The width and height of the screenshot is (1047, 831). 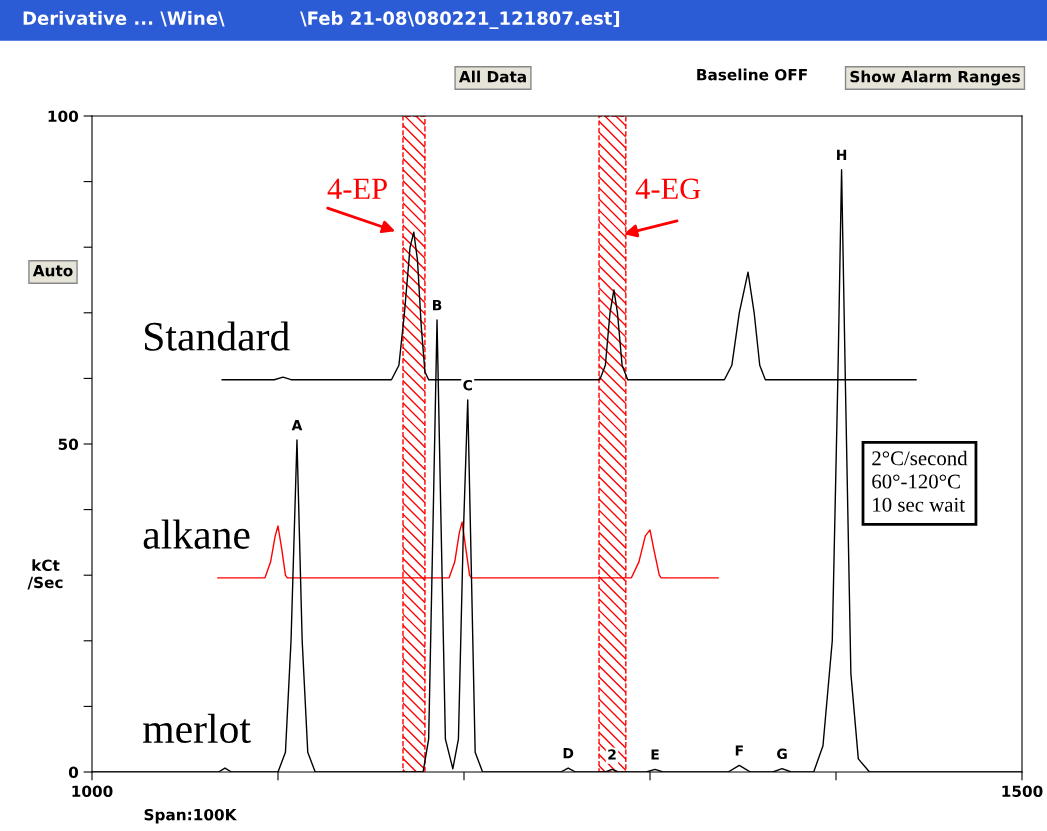 I want to click on annotation: 2°C/second, so click(x=920, y=458).